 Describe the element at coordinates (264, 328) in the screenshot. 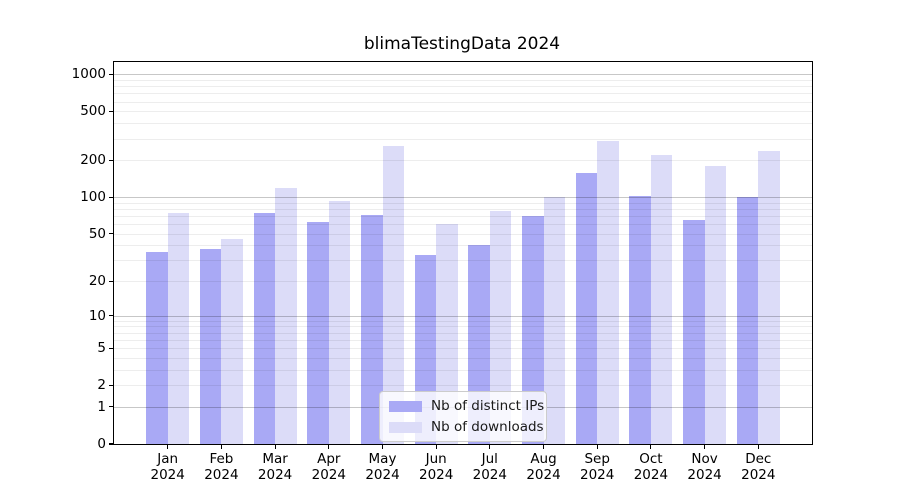

I see `bar-distinct-ips-mar` at that location.